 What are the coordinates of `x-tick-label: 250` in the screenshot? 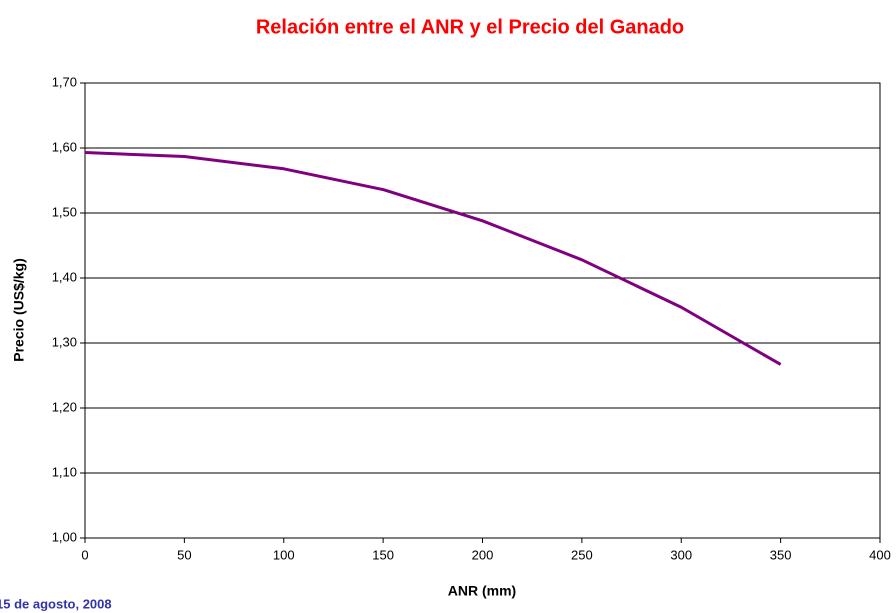 It's located at (582, 554).